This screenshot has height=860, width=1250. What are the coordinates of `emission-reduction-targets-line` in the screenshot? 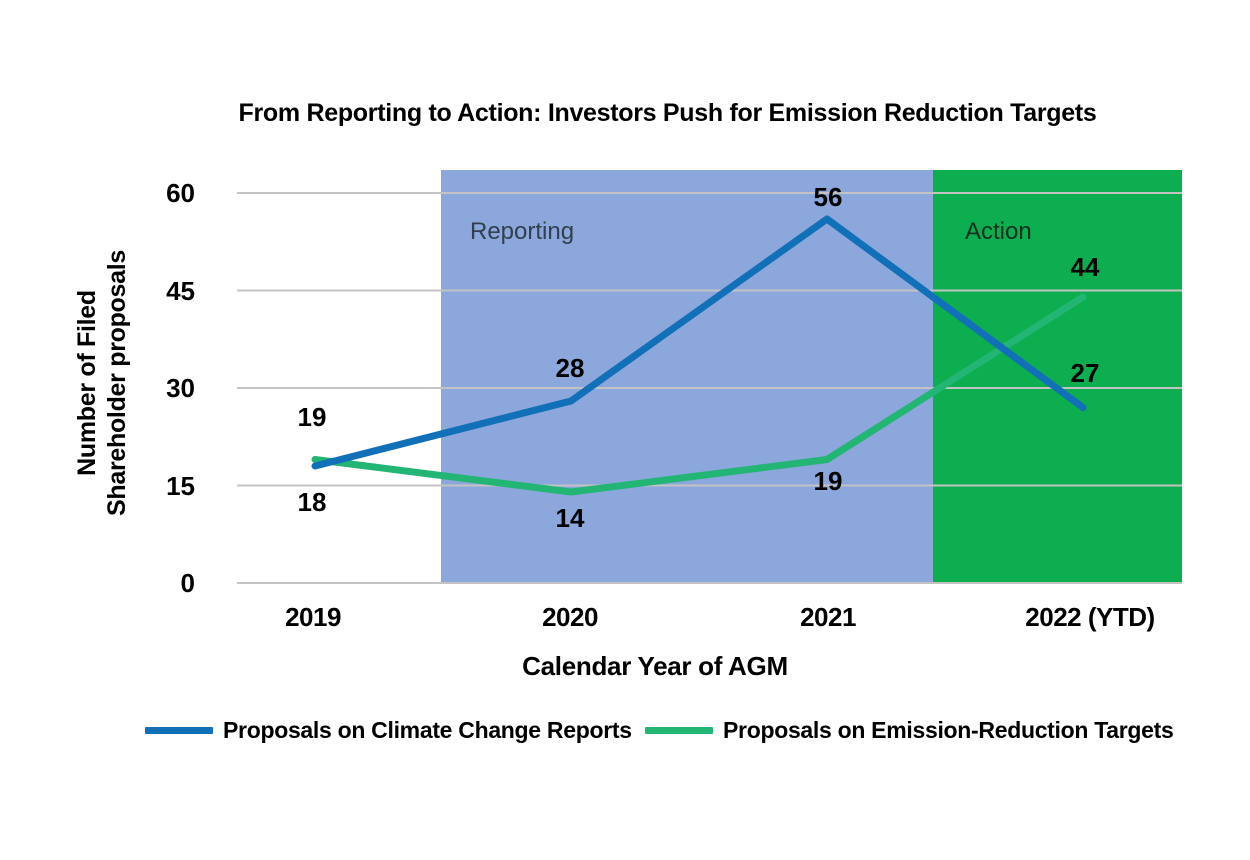 It's located at (699, 394).